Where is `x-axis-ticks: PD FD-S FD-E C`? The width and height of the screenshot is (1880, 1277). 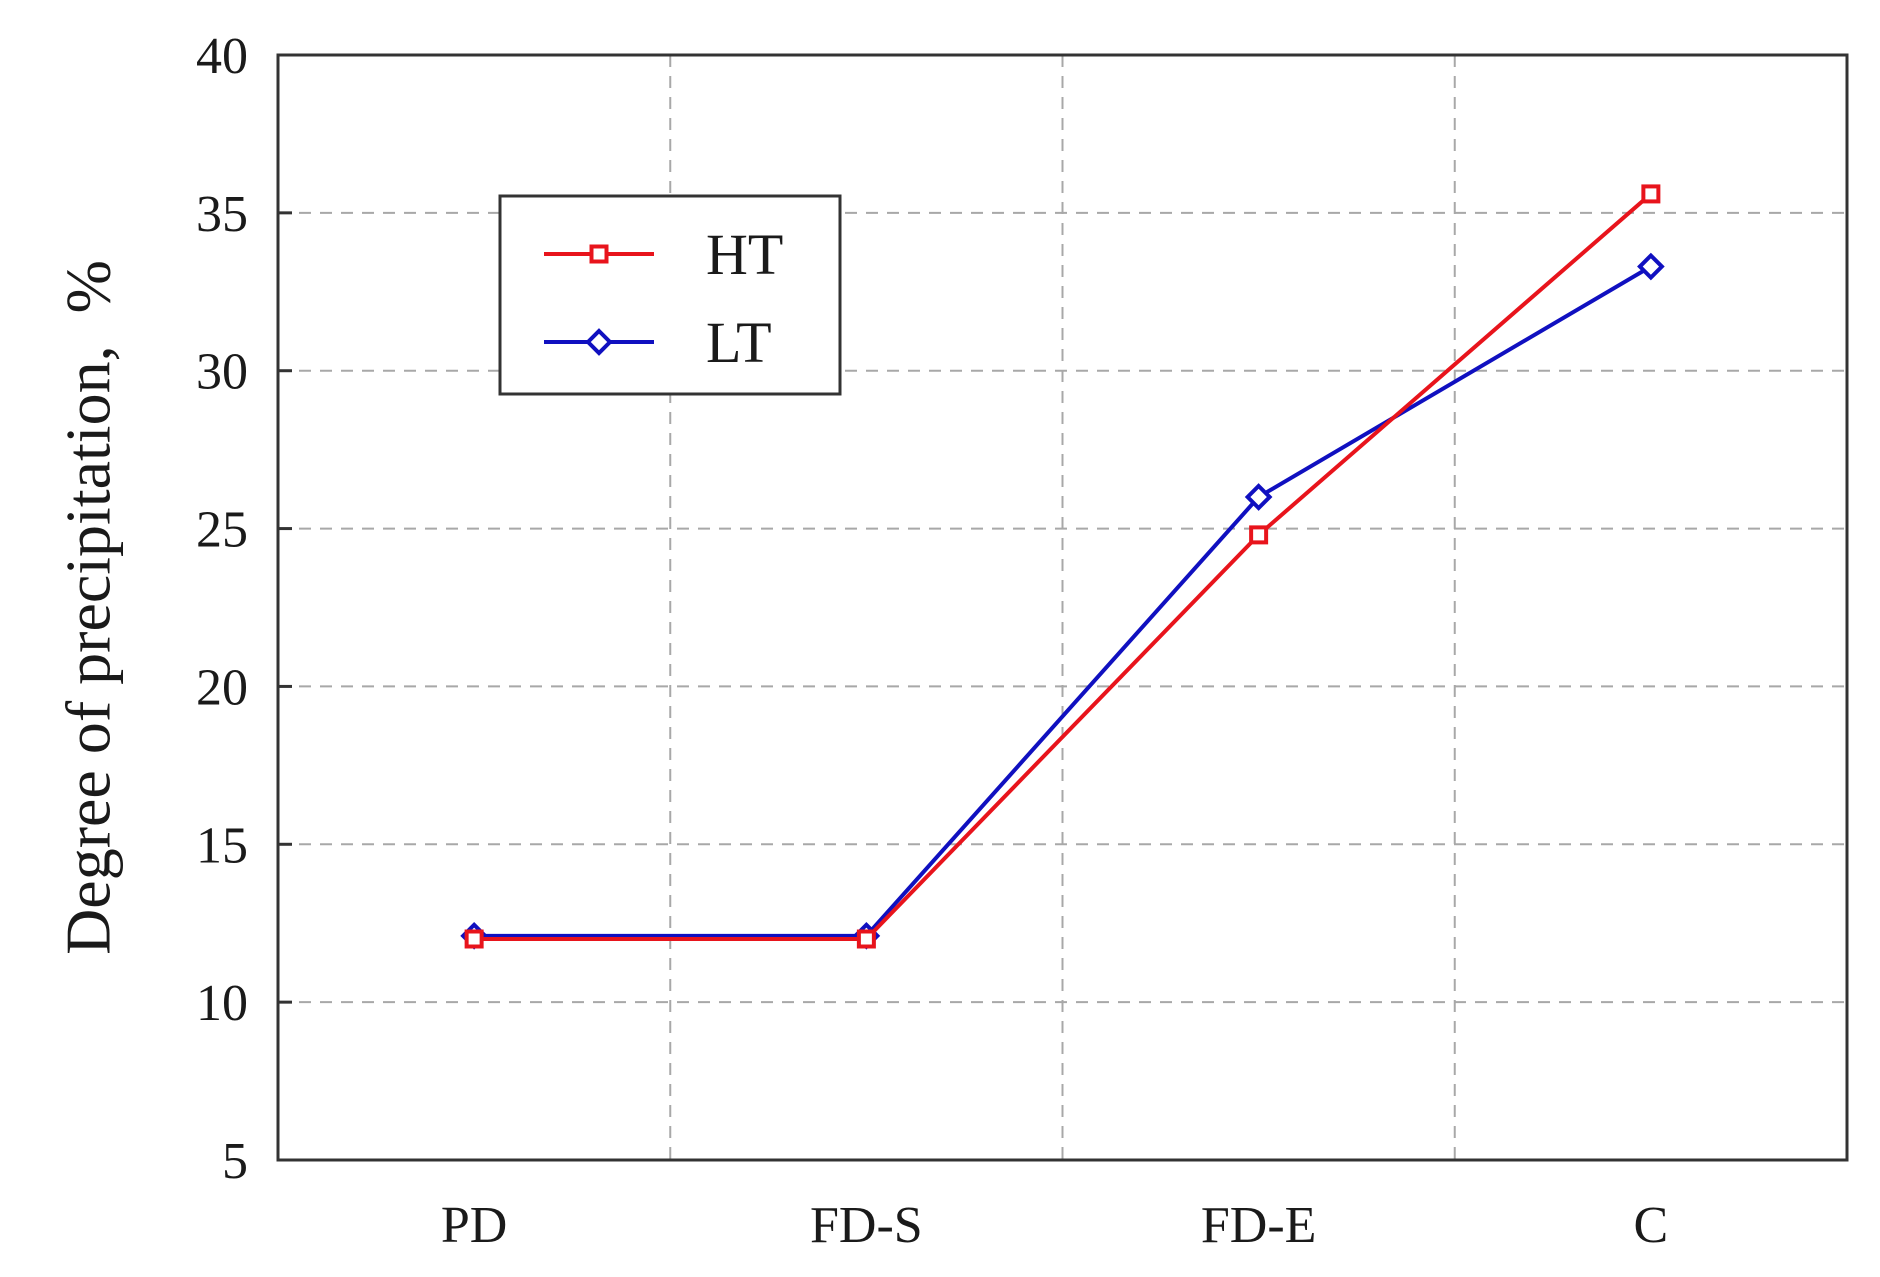 x-axis-ticks: PD FD-S FD-E C is located at coordinates (1054, 1225).